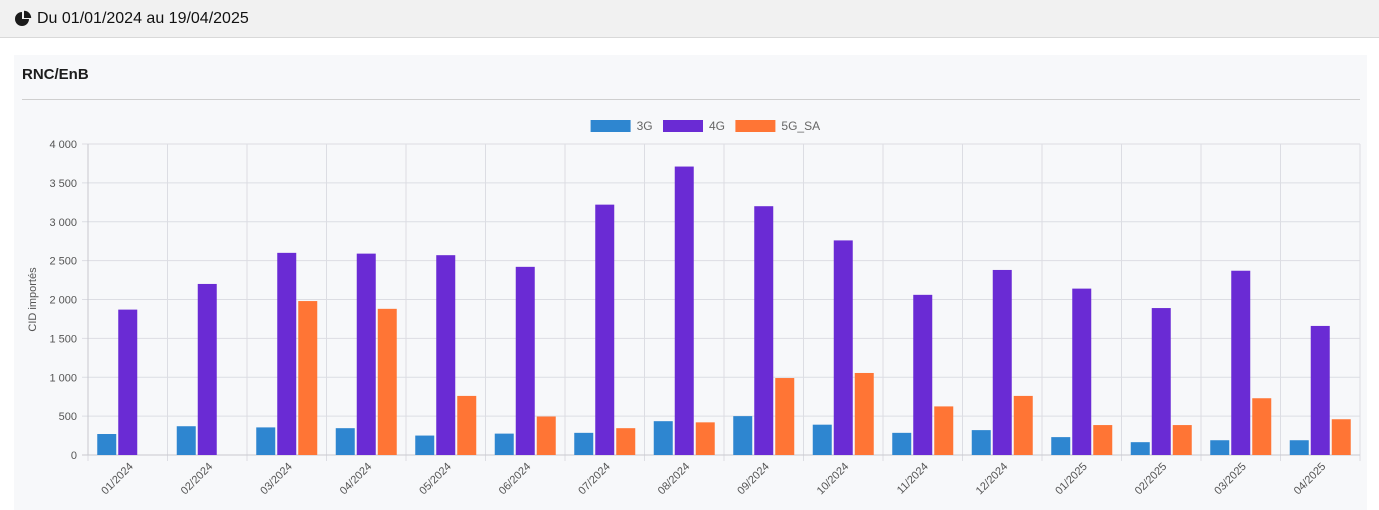 This screenshot has width=1379, height=510. What do you see at coordinates (23, 19) in the screenshot?
I see `pie-chart-icon` at bounding box center [23, 19].